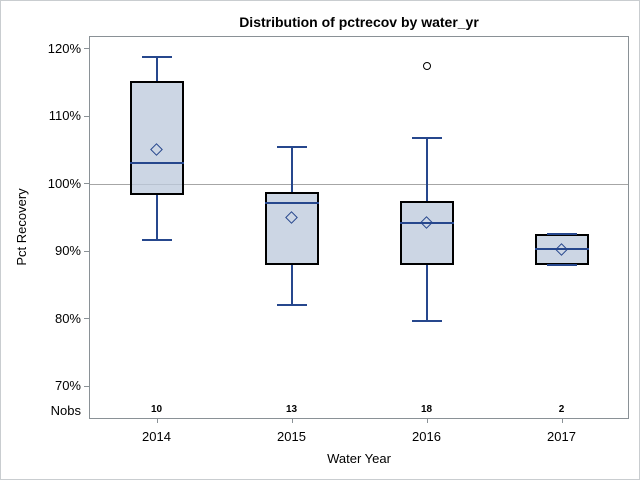 The width and height of the screenshot is (640, 480). What do you see at coordinates (67, 386) in the screenshot?
I see `y-tick-label: 70%` at bounding box center [67, 386].